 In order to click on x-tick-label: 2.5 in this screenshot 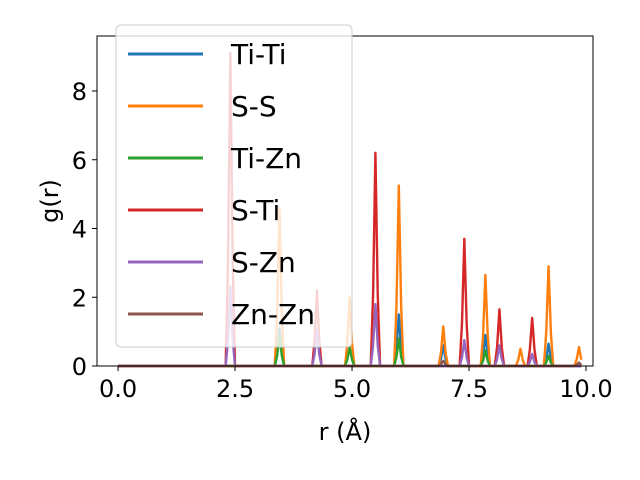, I will do `click(235, 389)`.